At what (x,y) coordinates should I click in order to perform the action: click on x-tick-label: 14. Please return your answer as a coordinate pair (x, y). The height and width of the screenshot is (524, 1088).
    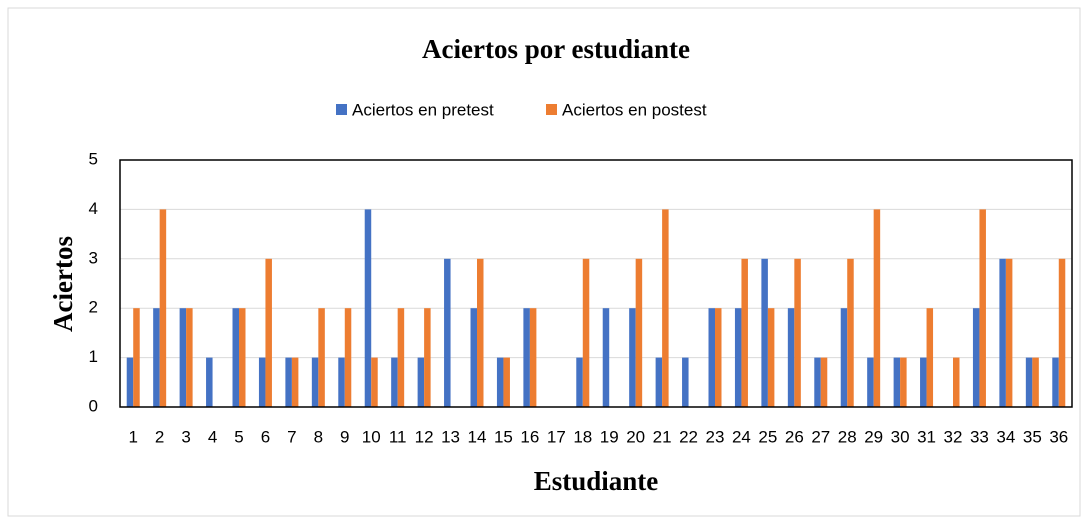
    Looking at the image, I should click on (477, 436).